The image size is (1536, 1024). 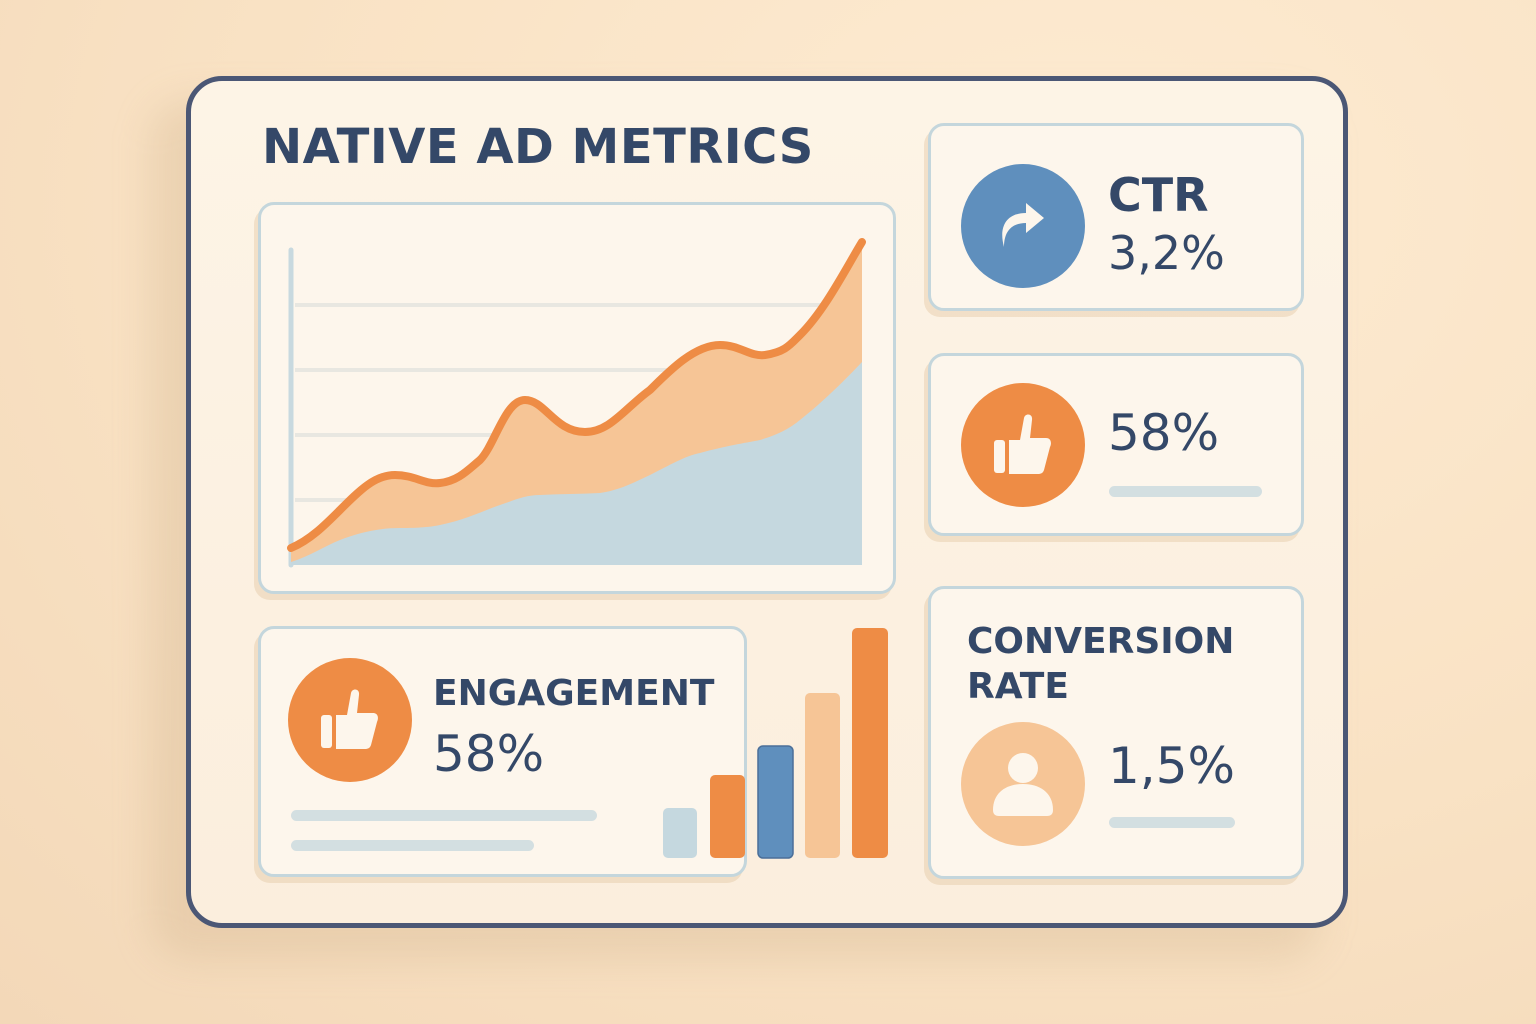 I want to click on engagement-card: ENGAGEMENT 58%, so click(x=502, y=751).